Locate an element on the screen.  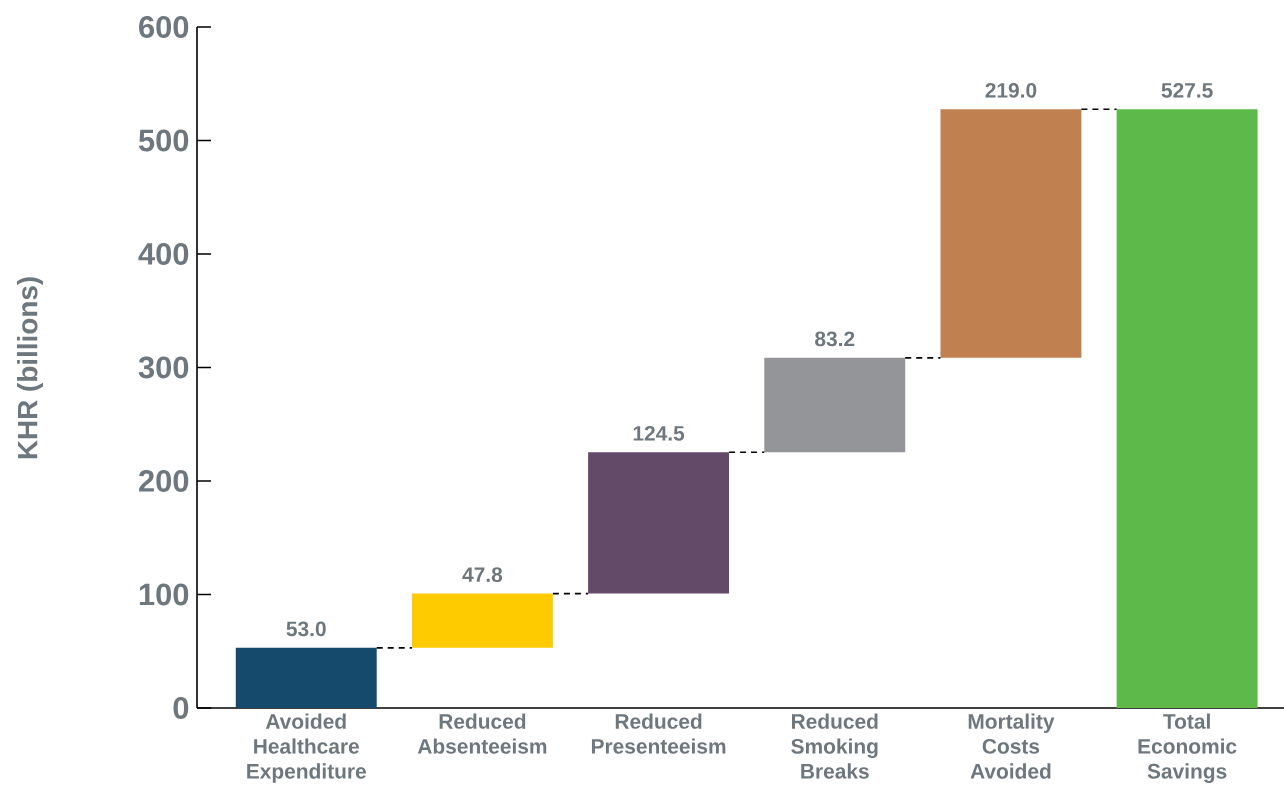
data-label: 527.5 is located at coordinates (1187, 90).